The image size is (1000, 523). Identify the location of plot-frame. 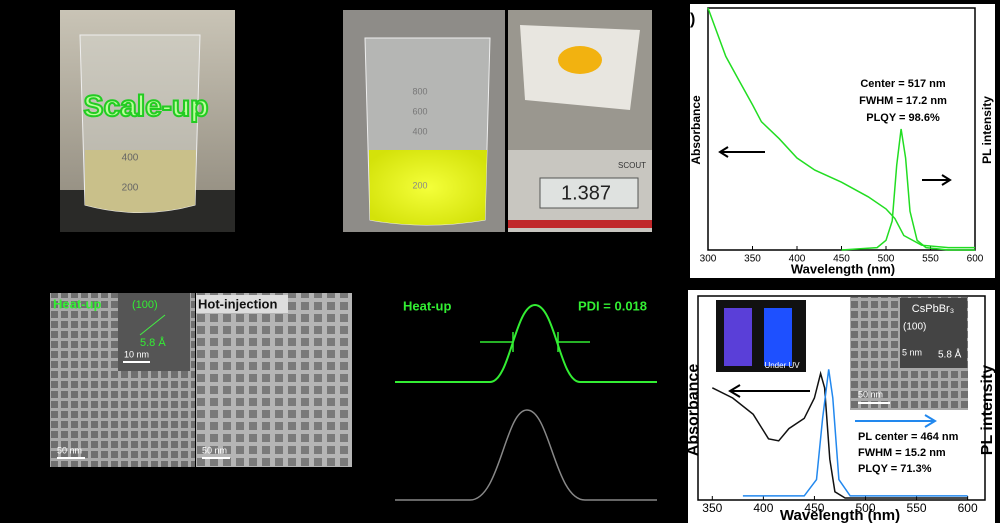
(841, 398).